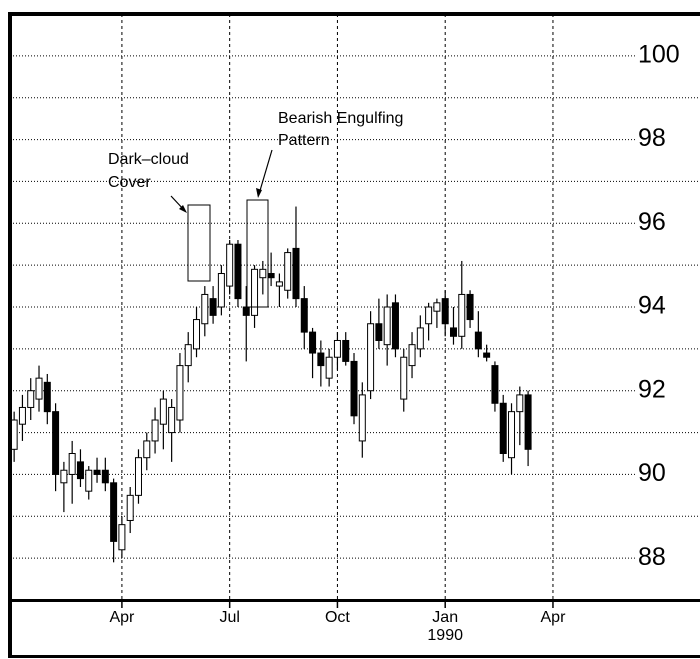 The height and width of the screenshot is (659, 700). Describe the element at coordinates (337, 617) in the screenshot. I see `x-tick-label: Oct` at that location.